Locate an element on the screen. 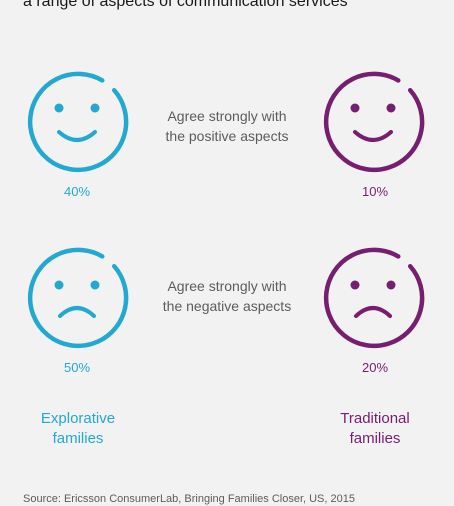  negative-caption-line2: the negative aspects is located at coordinates (227, 306).